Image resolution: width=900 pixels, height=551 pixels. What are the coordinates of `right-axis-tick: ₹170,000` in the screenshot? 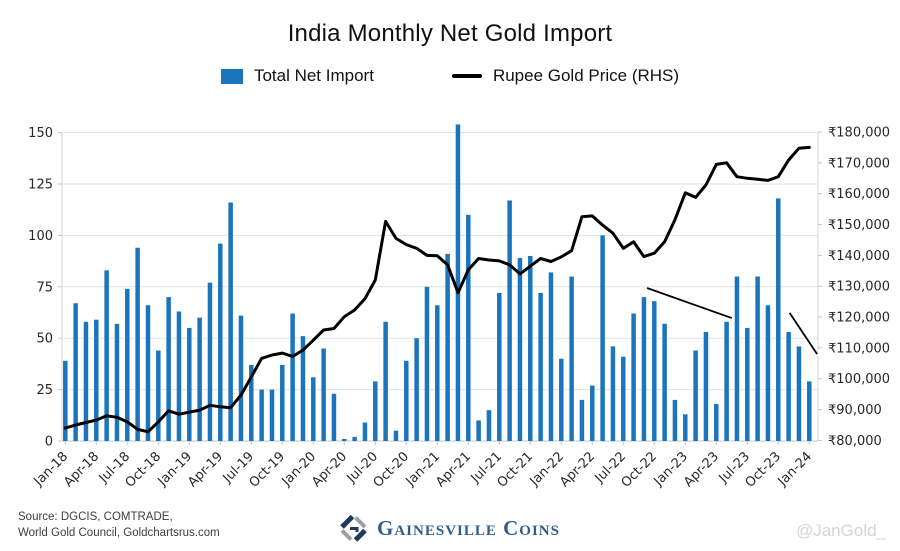 It's located at (859, 163).